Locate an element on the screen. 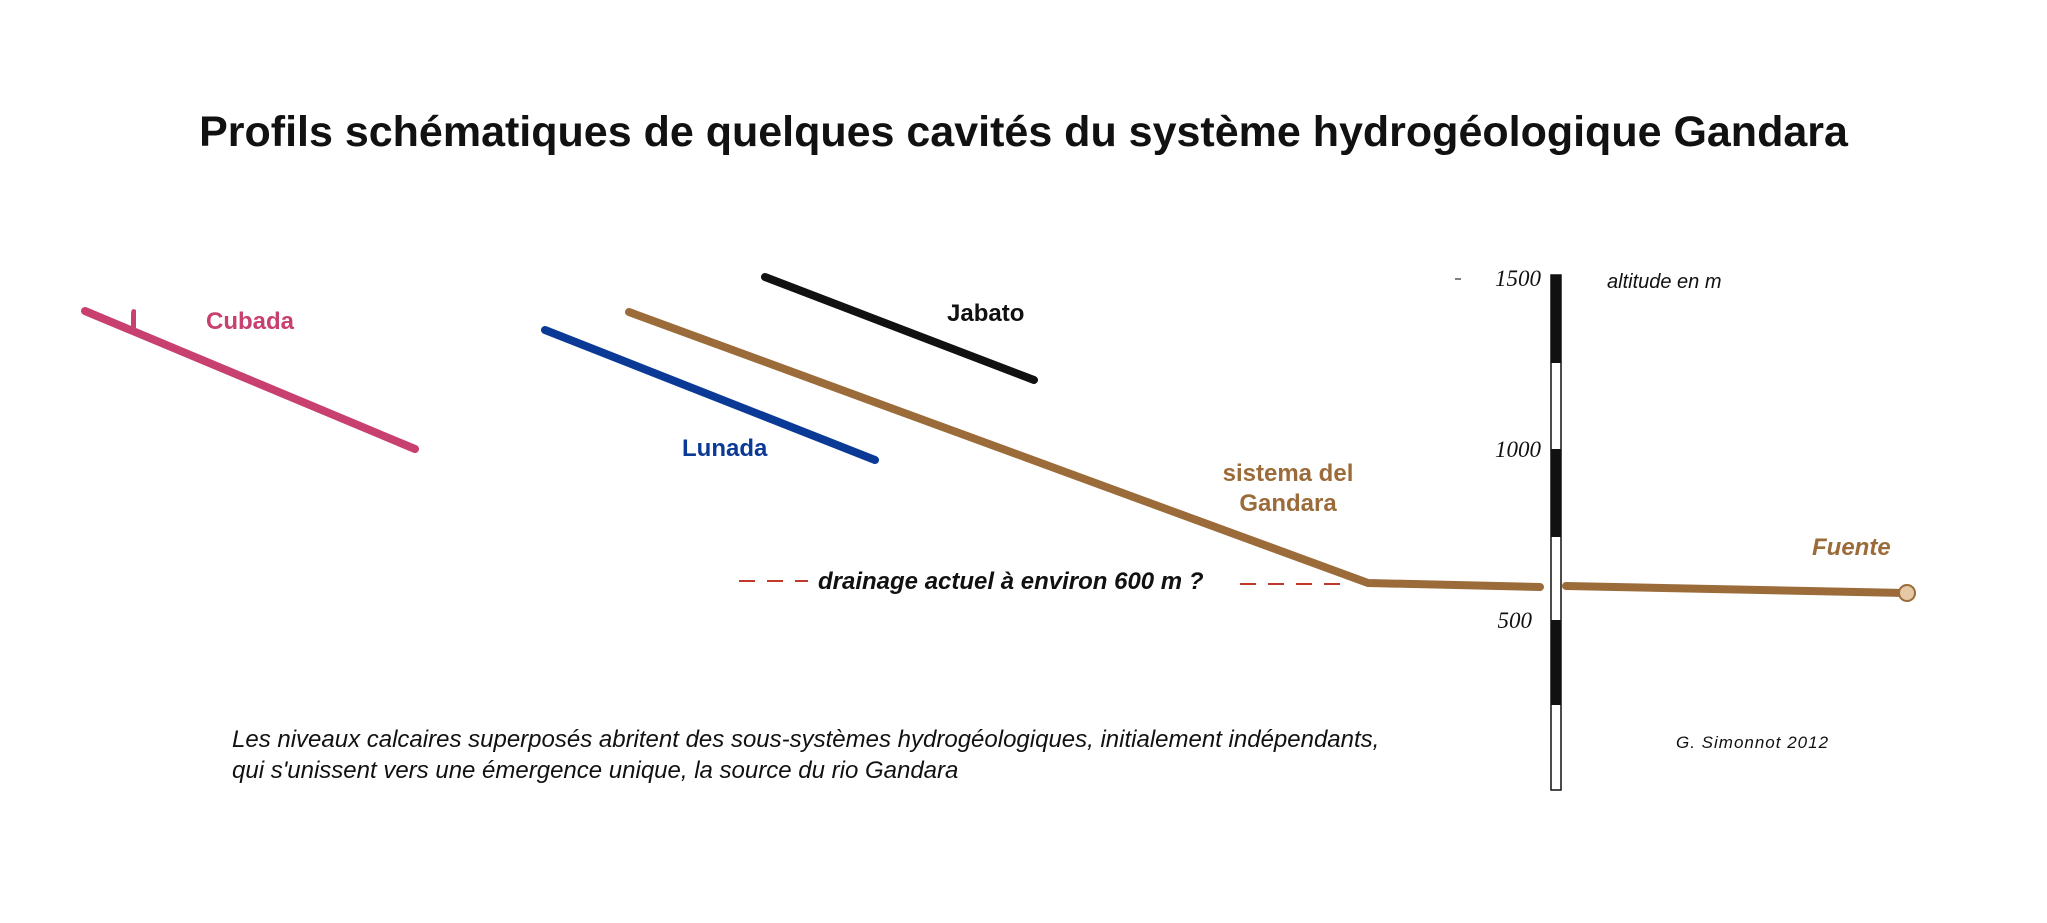  scale-tick-500: 500 is located at coordinates (1515, 620).